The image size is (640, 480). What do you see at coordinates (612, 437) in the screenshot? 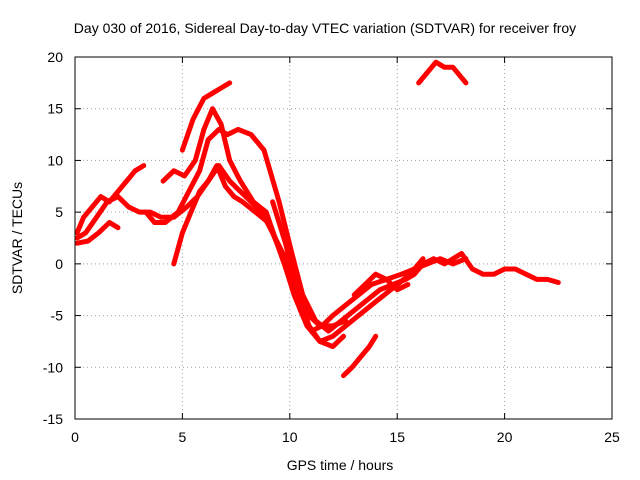
I see `x-tick-label: 25` at bounding box center [612, 437].